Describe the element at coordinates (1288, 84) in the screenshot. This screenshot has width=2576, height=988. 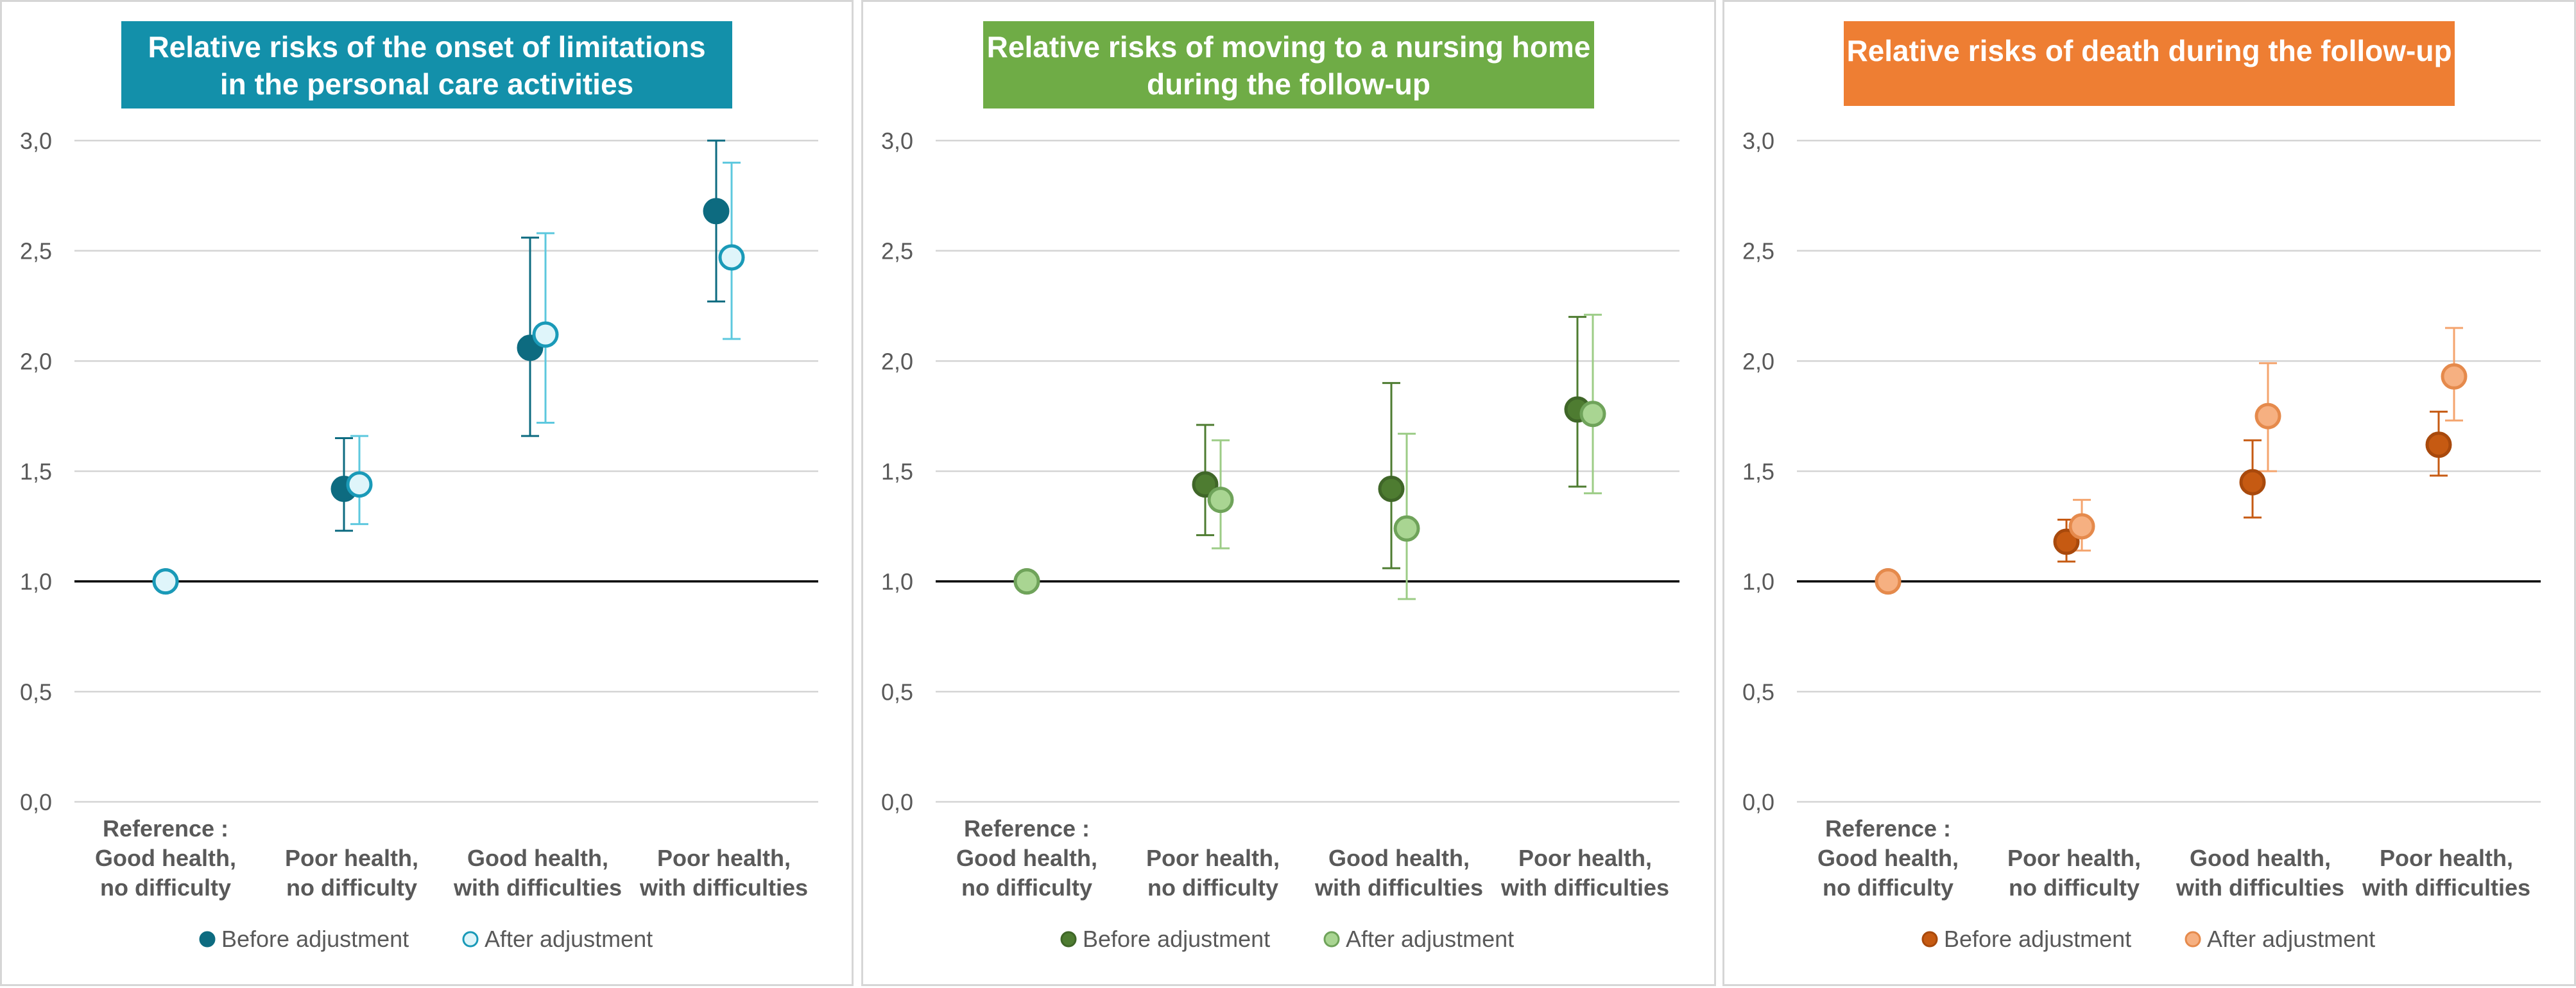
I see `chart-title-line: during the follow-up` at that location.